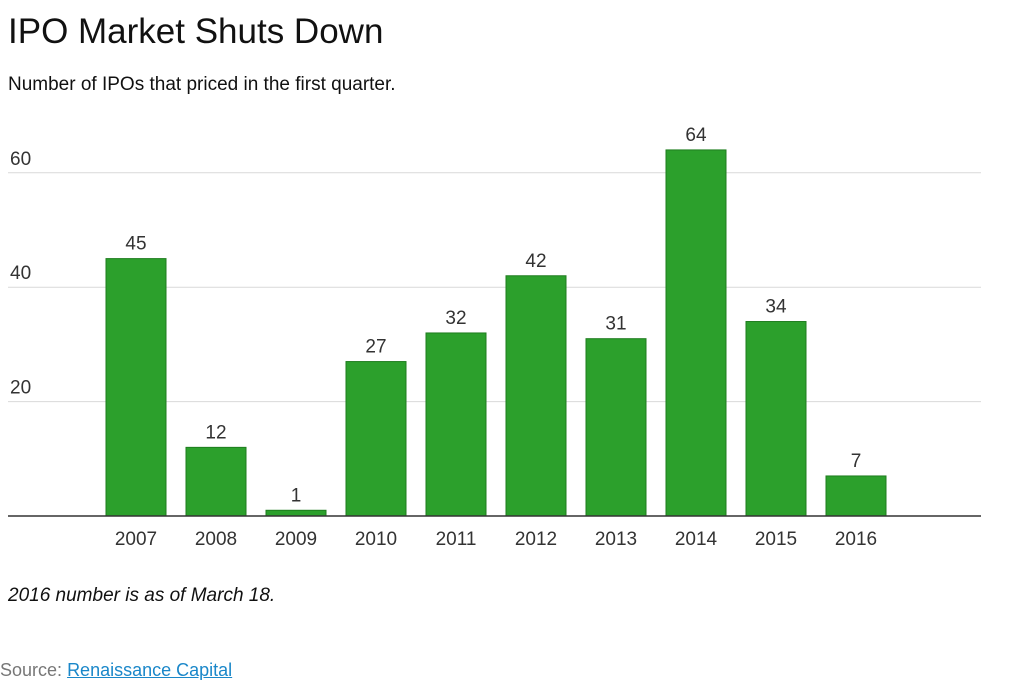 The height and width of the screenshot is (683, 1024). I want to click on bar-2009, so click(296, 513).